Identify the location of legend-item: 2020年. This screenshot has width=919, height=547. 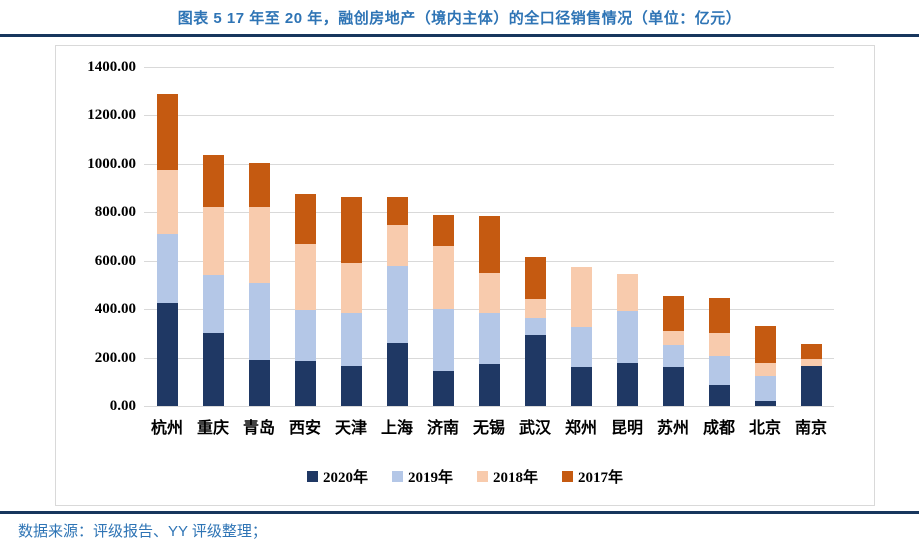
(337, 476).